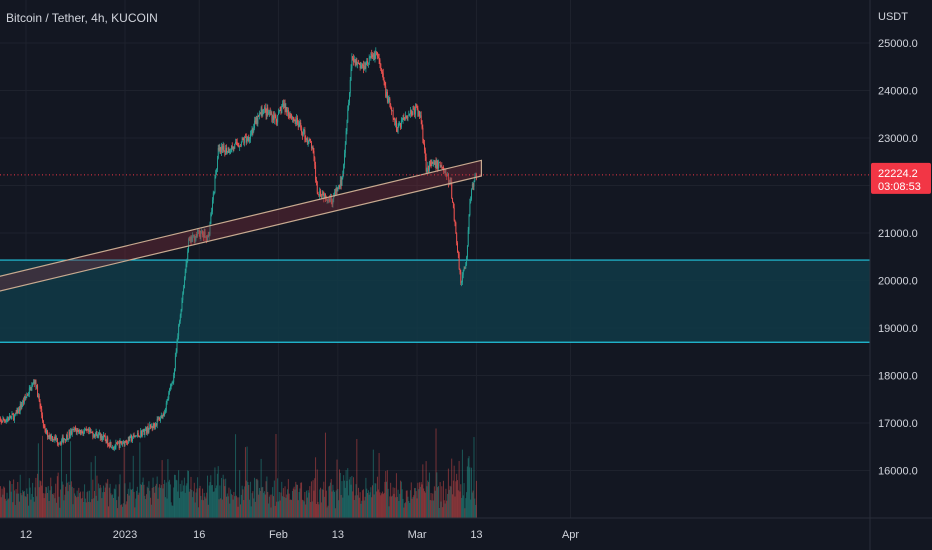  What do you see at coordinates (241, 225) in the screenshot?
I see `trend-channel` at bounding box center [241, 225].